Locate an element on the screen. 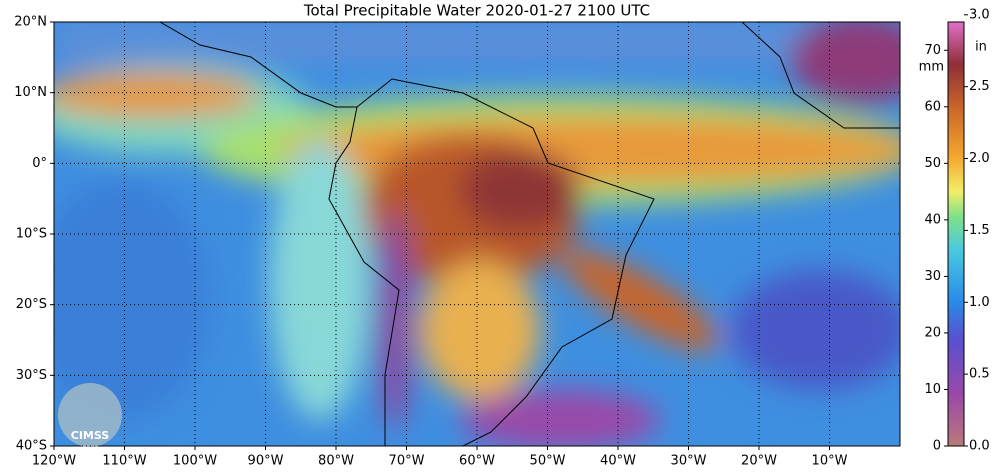 The height and width of the screenshot is (474, 1000). x-tick-label: 120°W is located at coordinates (54, 461).